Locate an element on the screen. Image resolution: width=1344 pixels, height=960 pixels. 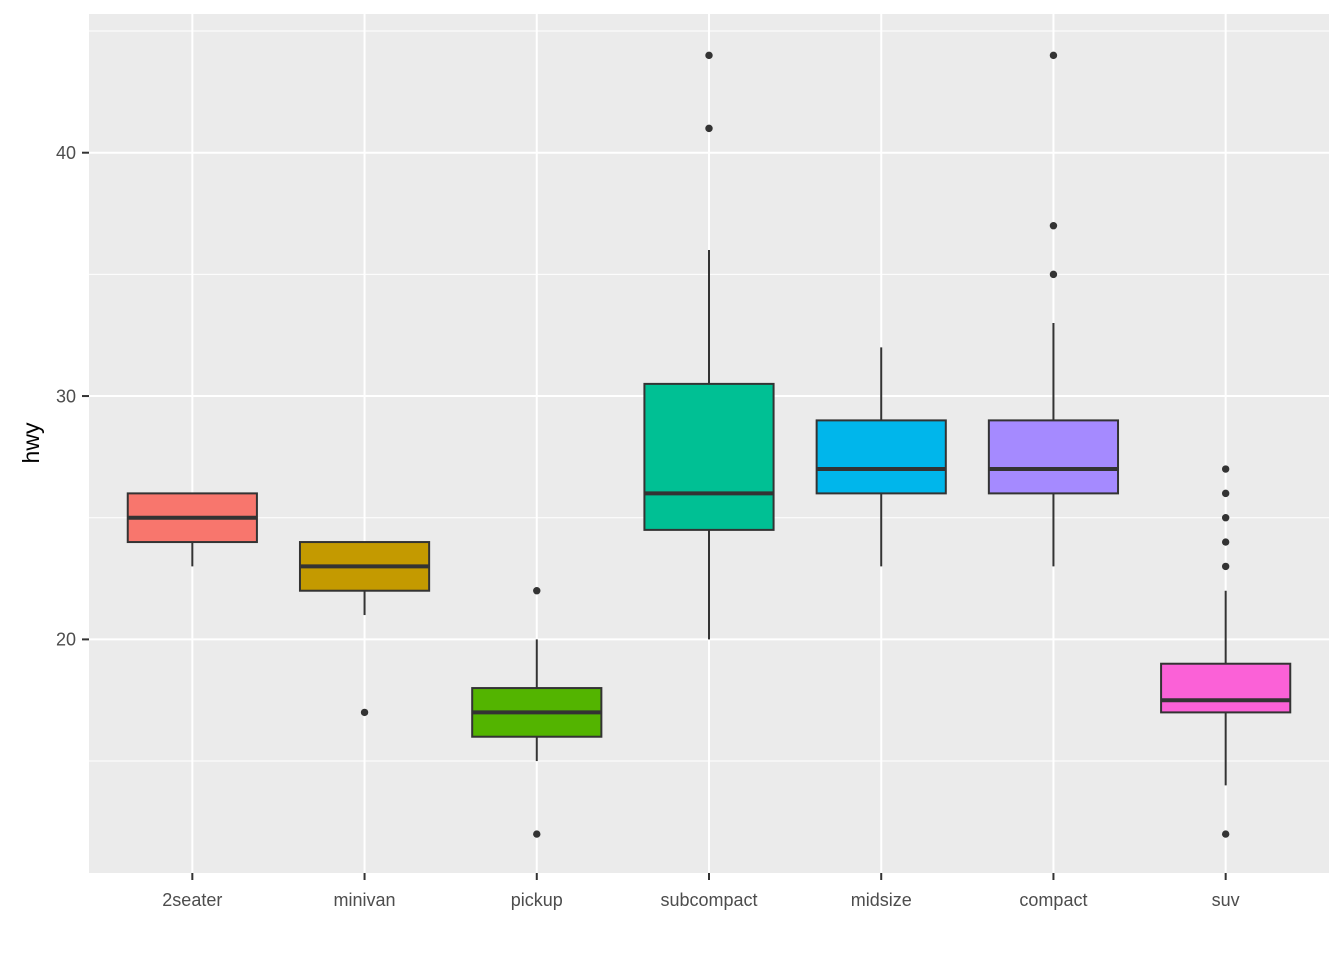
x-tick-label-compact: compact is located at coordinates (1053, 900).